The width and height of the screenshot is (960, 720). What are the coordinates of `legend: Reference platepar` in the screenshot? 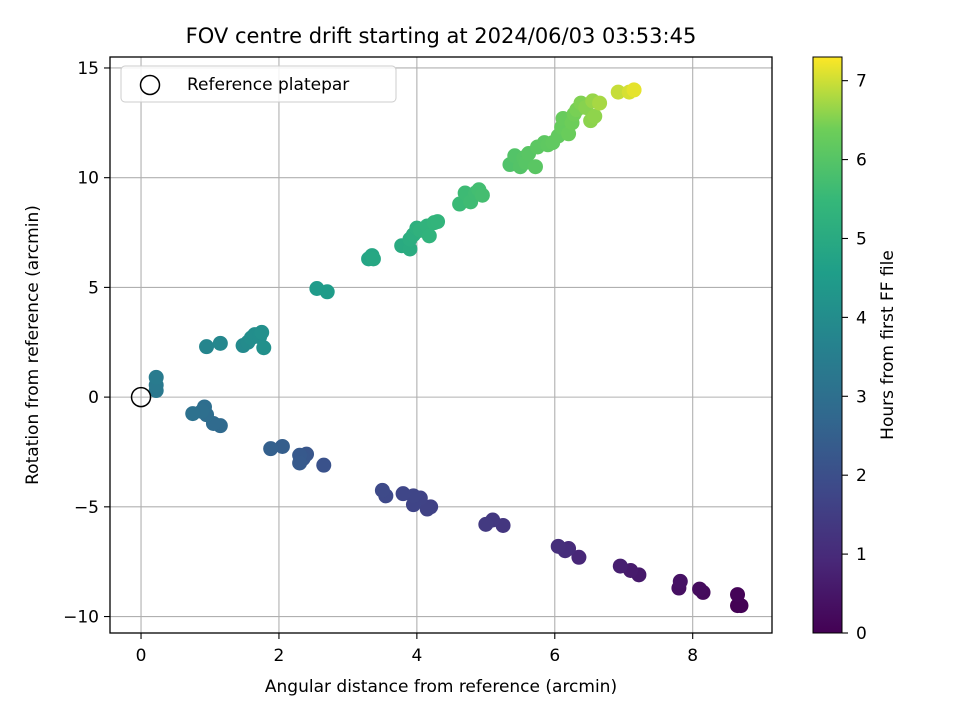 It's located at (258, 84).